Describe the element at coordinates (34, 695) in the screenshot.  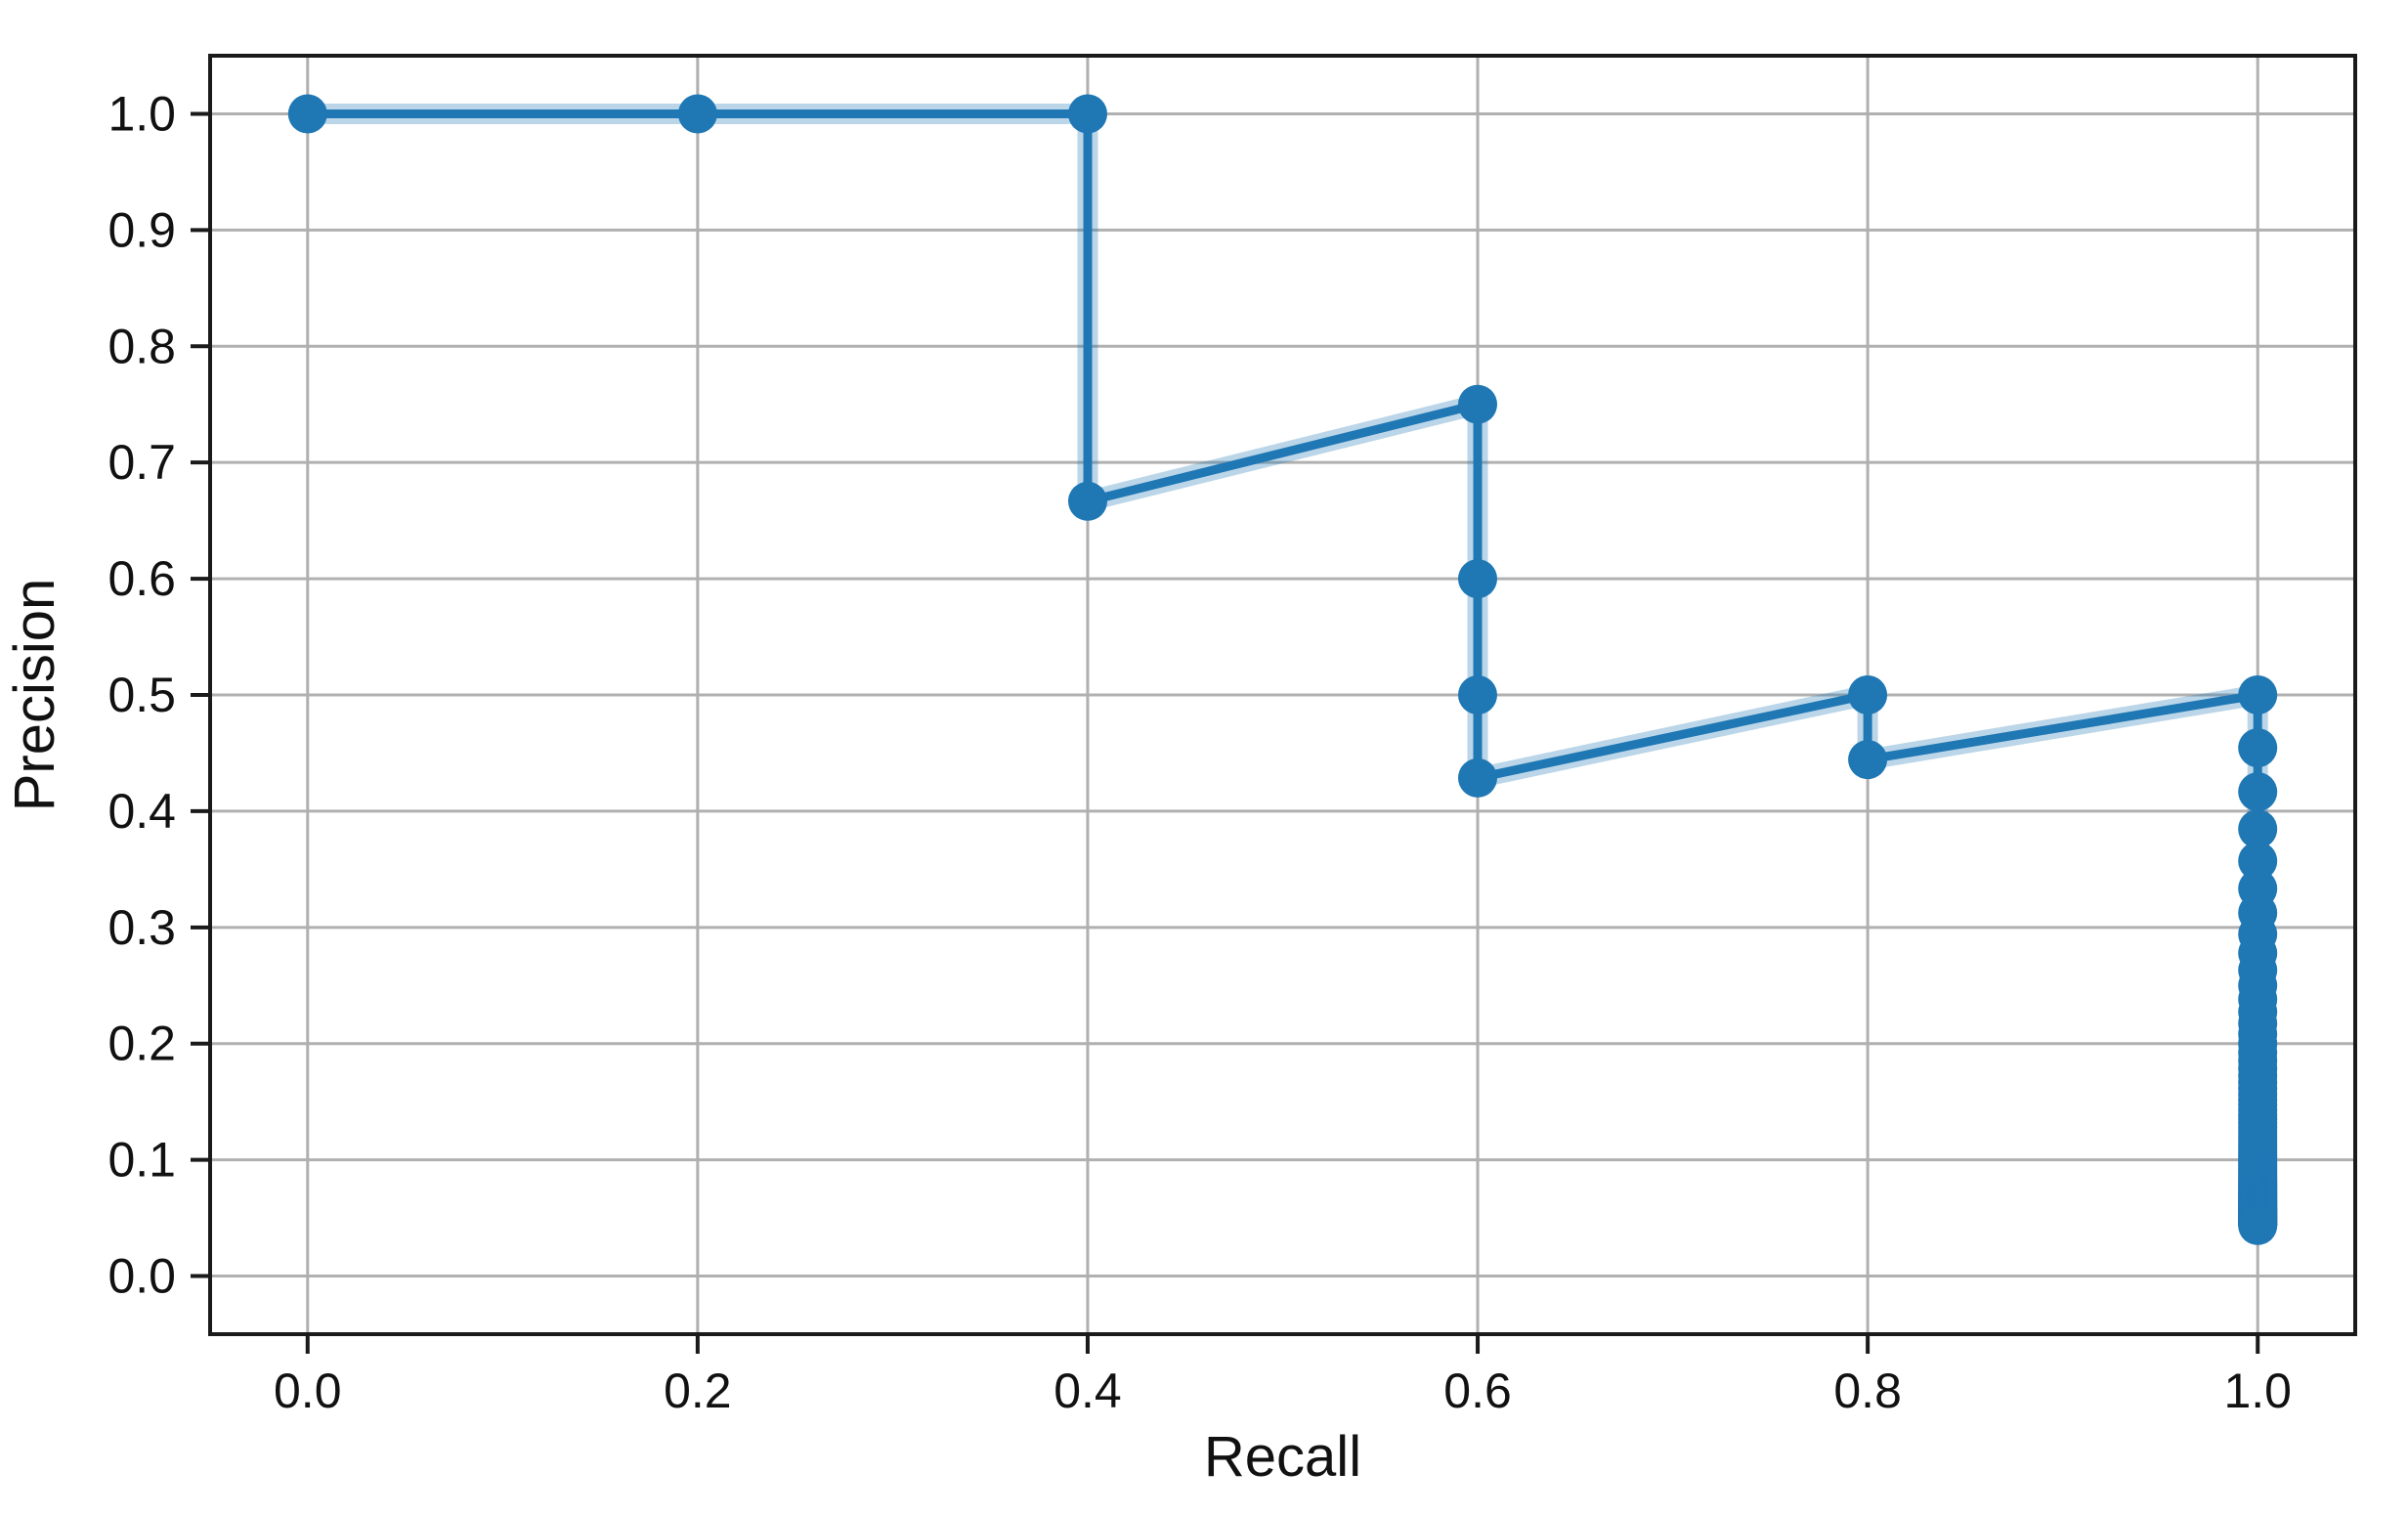
I see `y-axis-label: Precision` at that location.